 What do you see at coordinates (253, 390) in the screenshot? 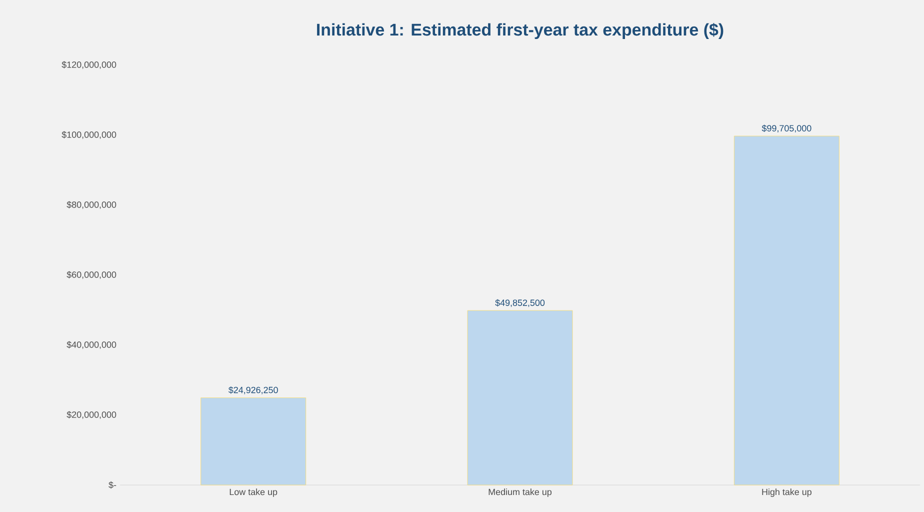
I see `data-label: $24,926,250` at bounding box center [253, 390].